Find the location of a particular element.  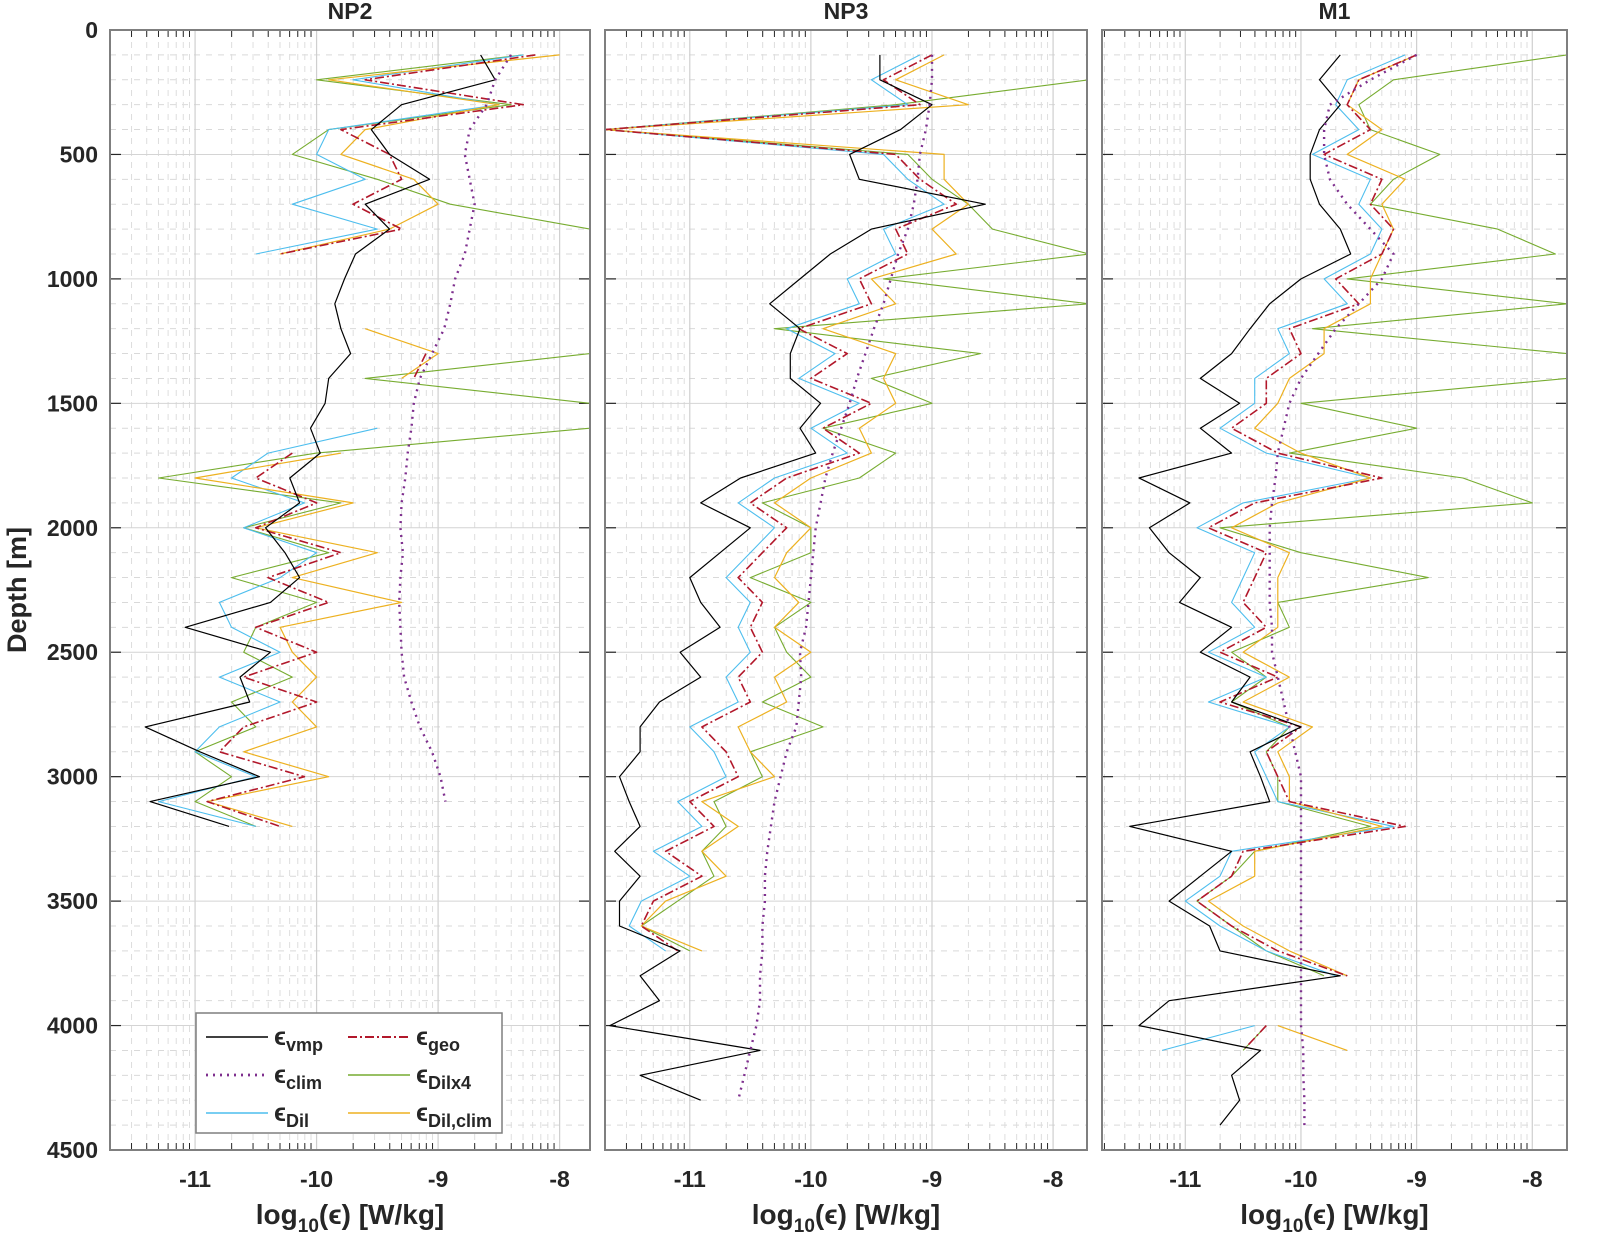

y-tick-label: 4000 is located at coordinates (72, 1026).